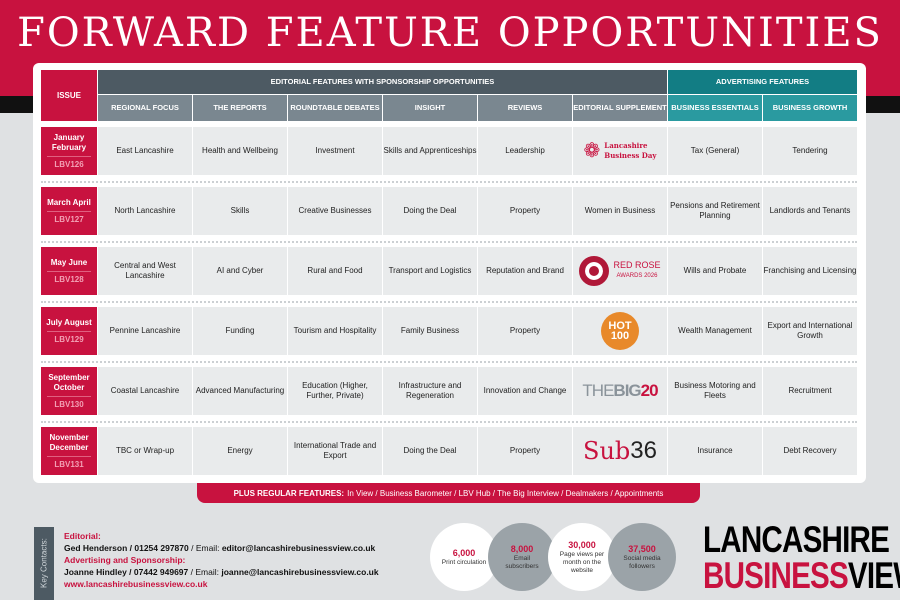 This screenshot has width=900, height=600. What do you see at coordinates (69, 142) in the screenshot?
I see `issue-months: January February` at bounding box center [69, 142].